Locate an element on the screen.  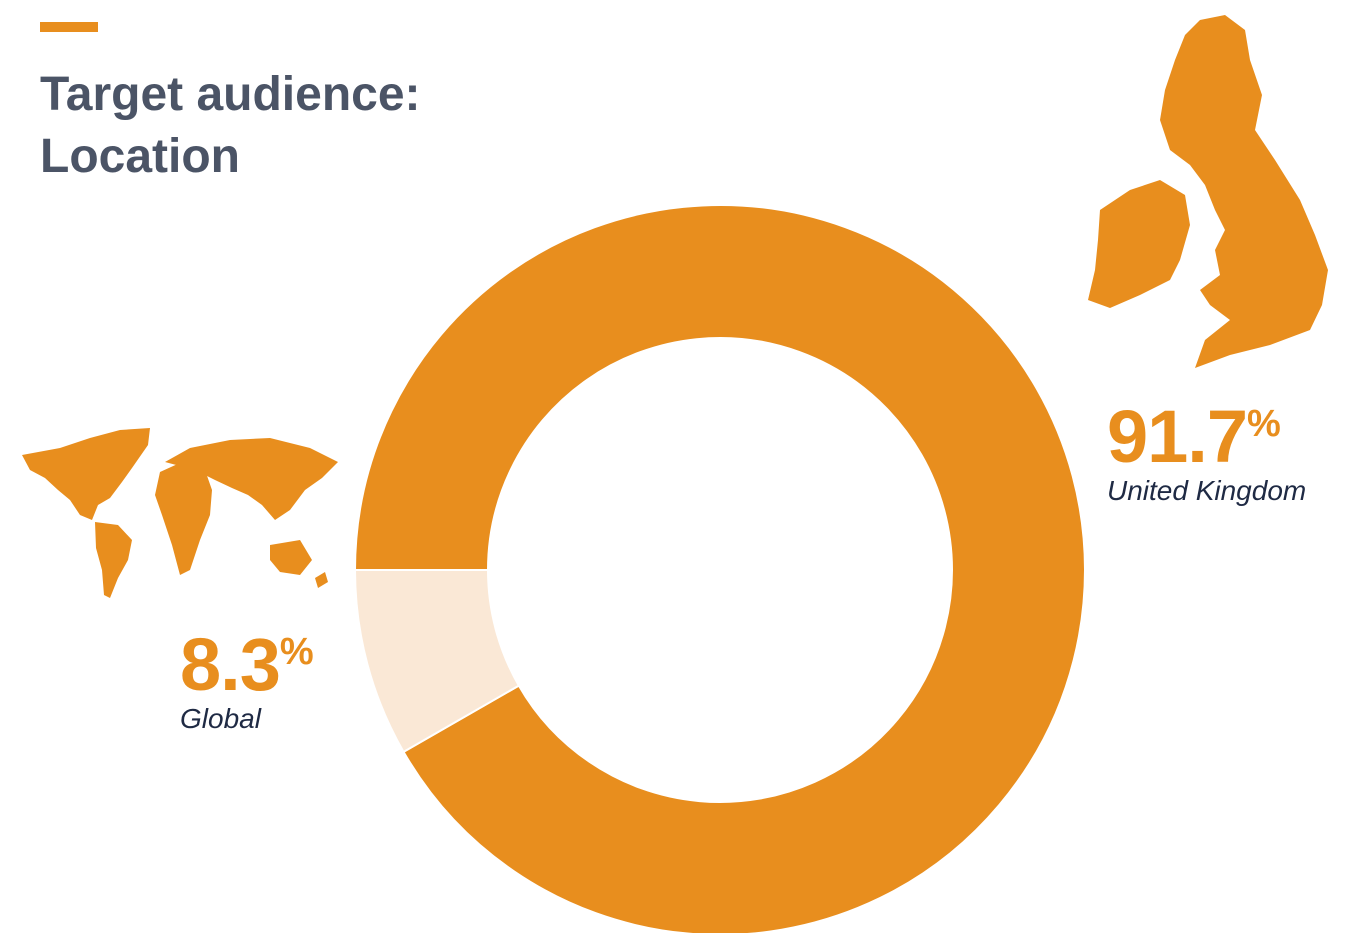
category-label: United Kingdom is located at coordinates (1206, 490).